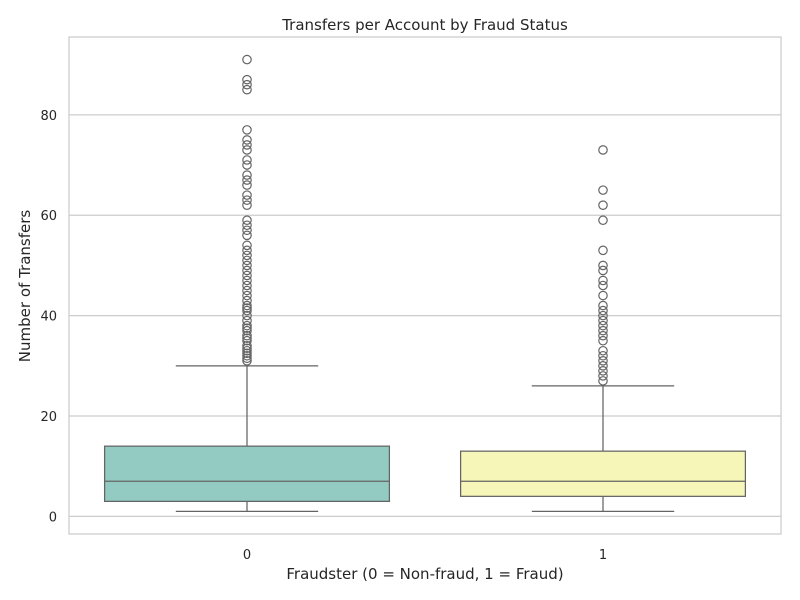  Describe the element at coordinates (48, 417) in the screenshot. I see `y-tick-label-20: 20` at that location.